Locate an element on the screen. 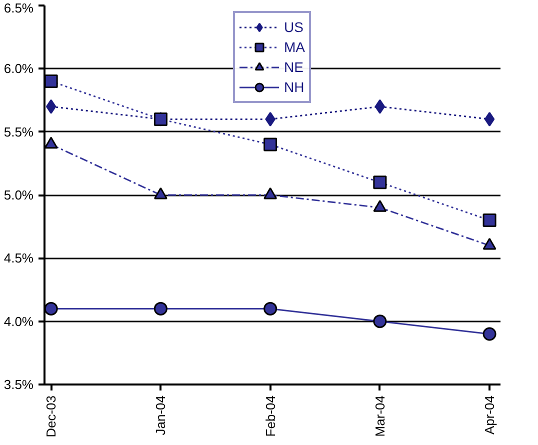 This screenshot has width=538, height=445. y-tick-label: 3.5% is located at coordinates (19, 384).